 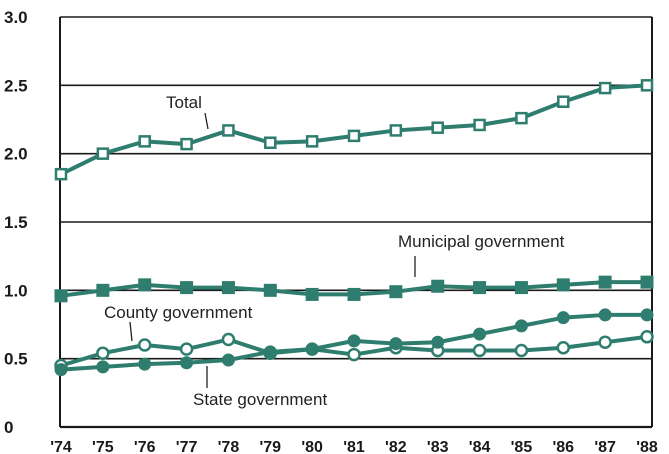 I want to click on y-tick-label: 0.5, so click(x=16, y=359).